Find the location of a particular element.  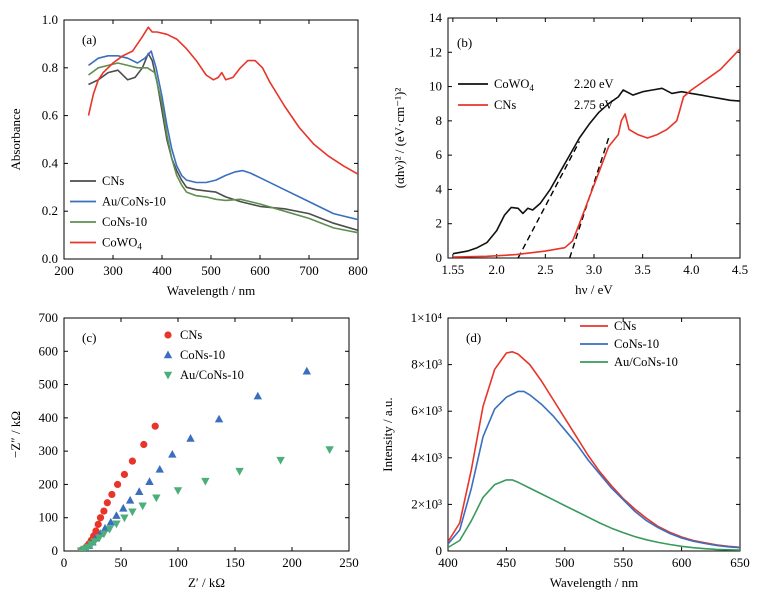

y-tick-label: 600 is located at coordinates (49, 350).